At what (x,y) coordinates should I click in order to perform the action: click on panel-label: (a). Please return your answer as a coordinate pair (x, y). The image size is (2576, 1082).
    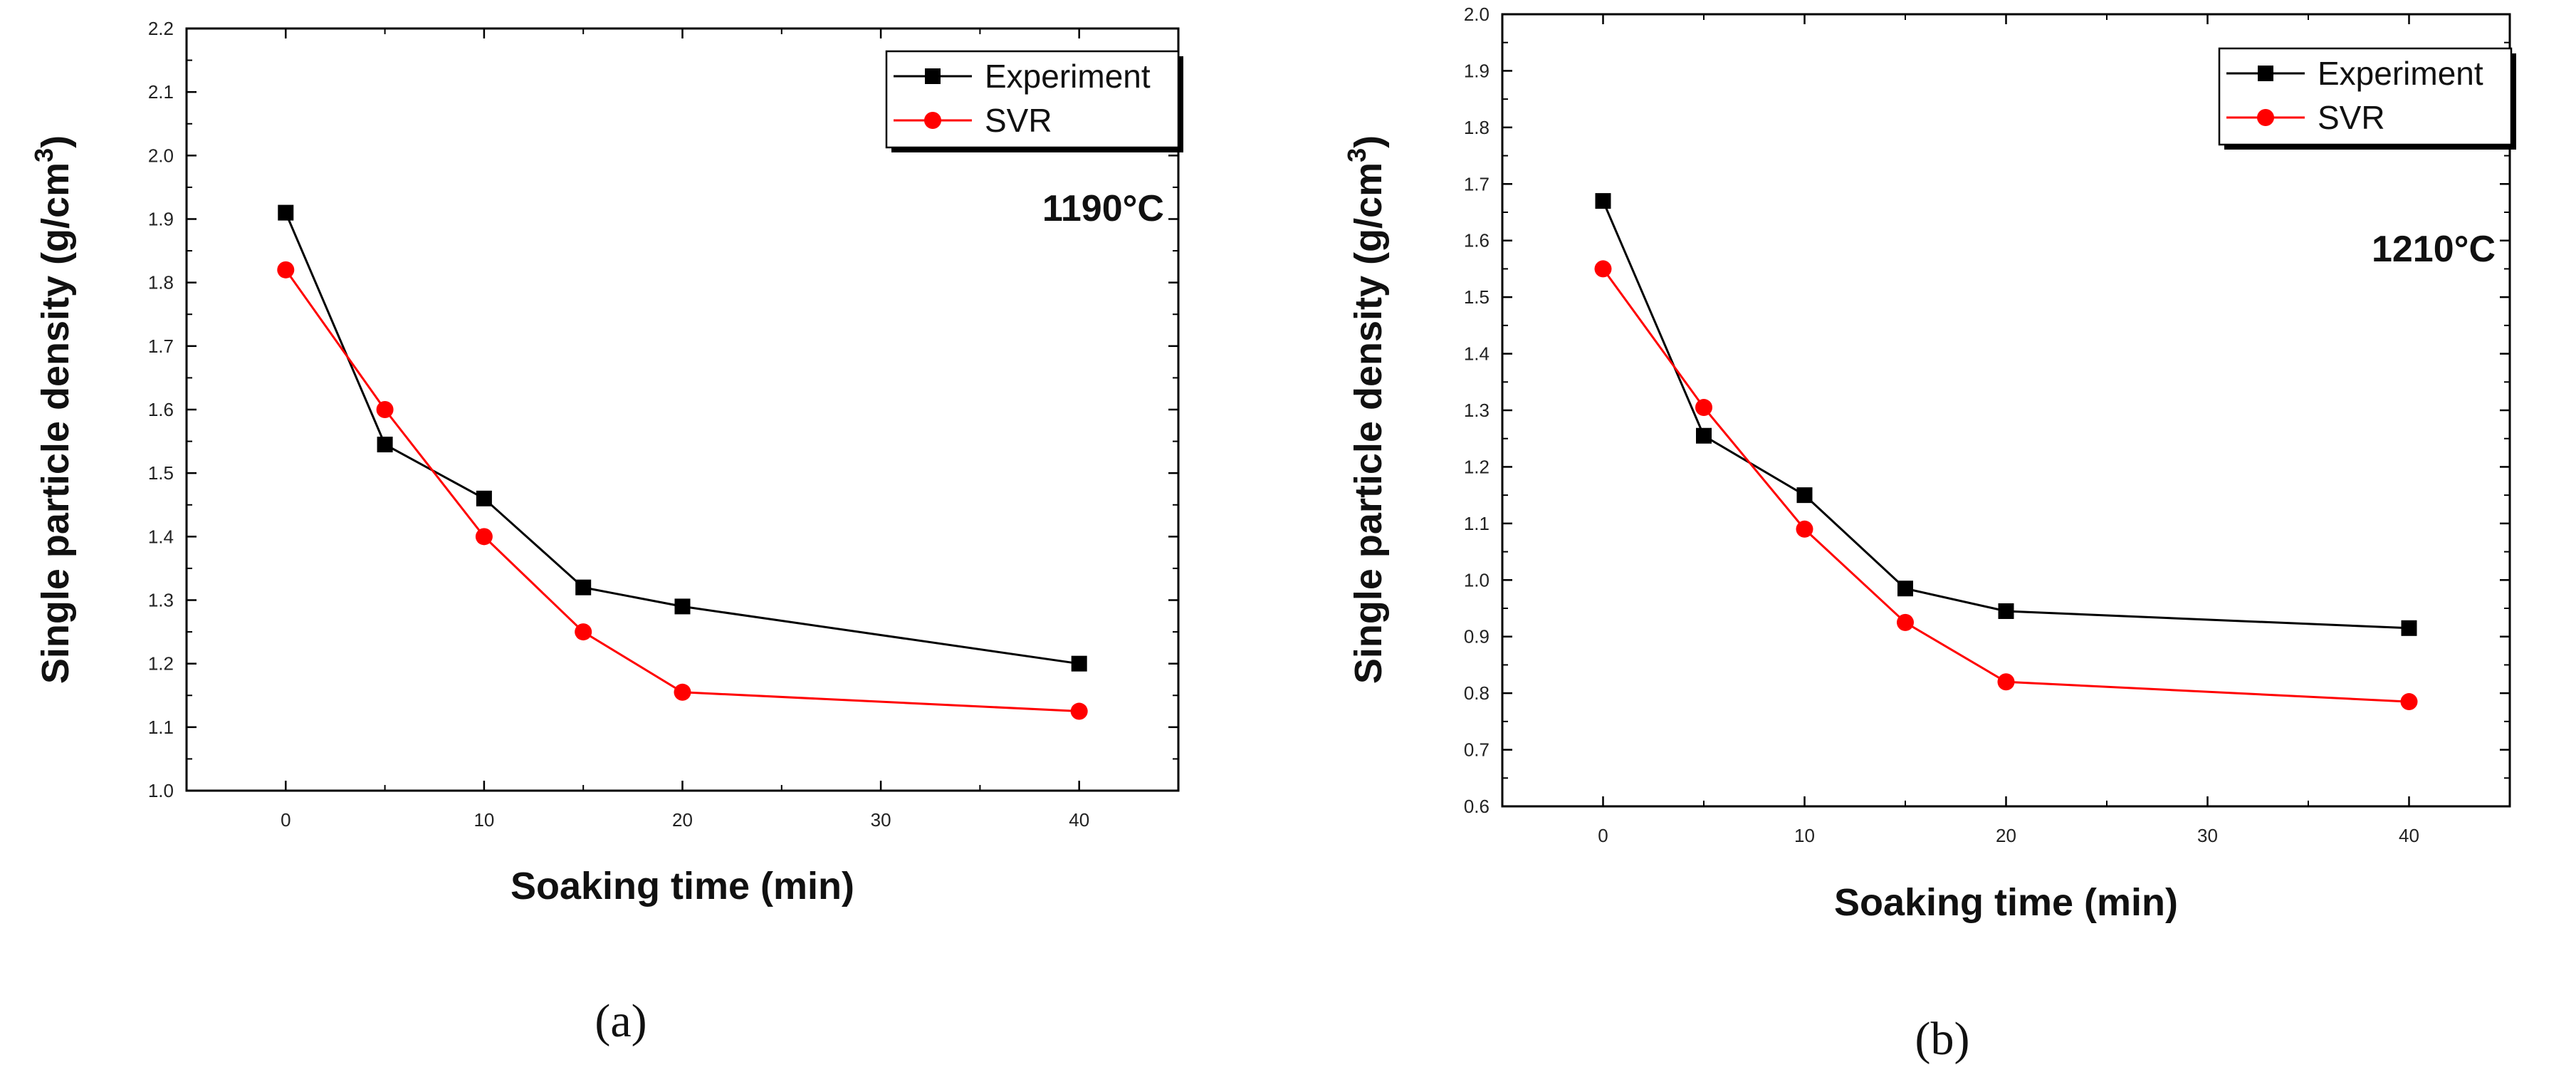
    Looking at the image, I should click on (620, 1021).